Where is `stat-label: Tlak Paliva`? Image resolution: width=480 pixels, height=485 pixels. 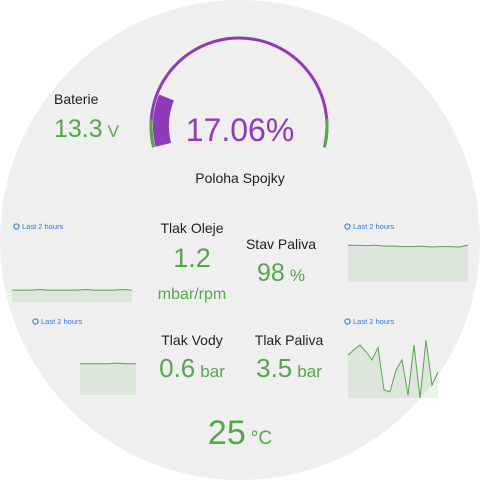 stat-label: Tlak Paliva is located at coordinates (289, 340).